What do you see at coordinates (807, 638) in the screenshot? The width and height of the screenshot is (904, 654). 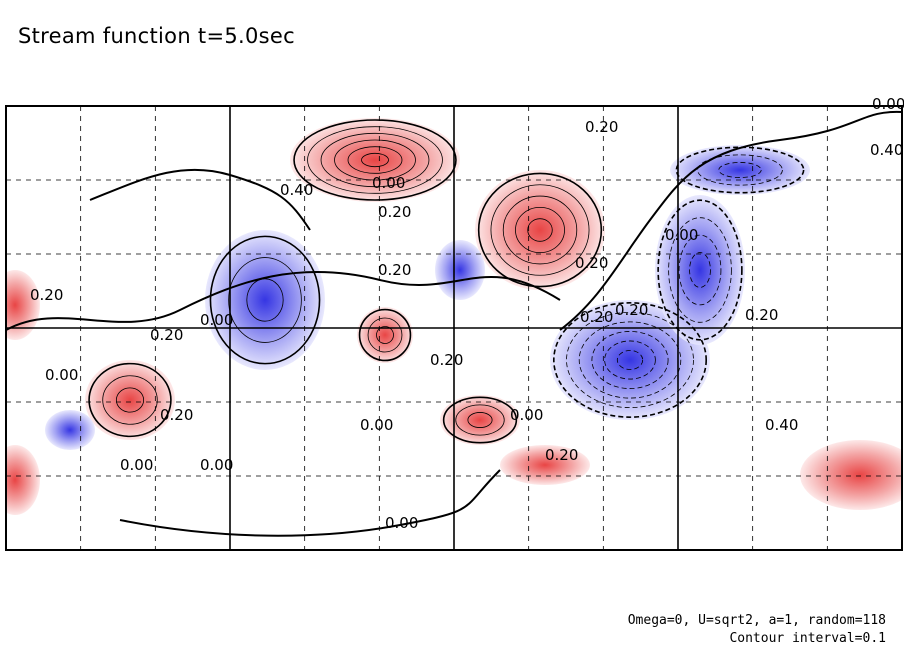 I see `contour-interval-note: Contour interval=0.1` at bounding box center [807, 638].